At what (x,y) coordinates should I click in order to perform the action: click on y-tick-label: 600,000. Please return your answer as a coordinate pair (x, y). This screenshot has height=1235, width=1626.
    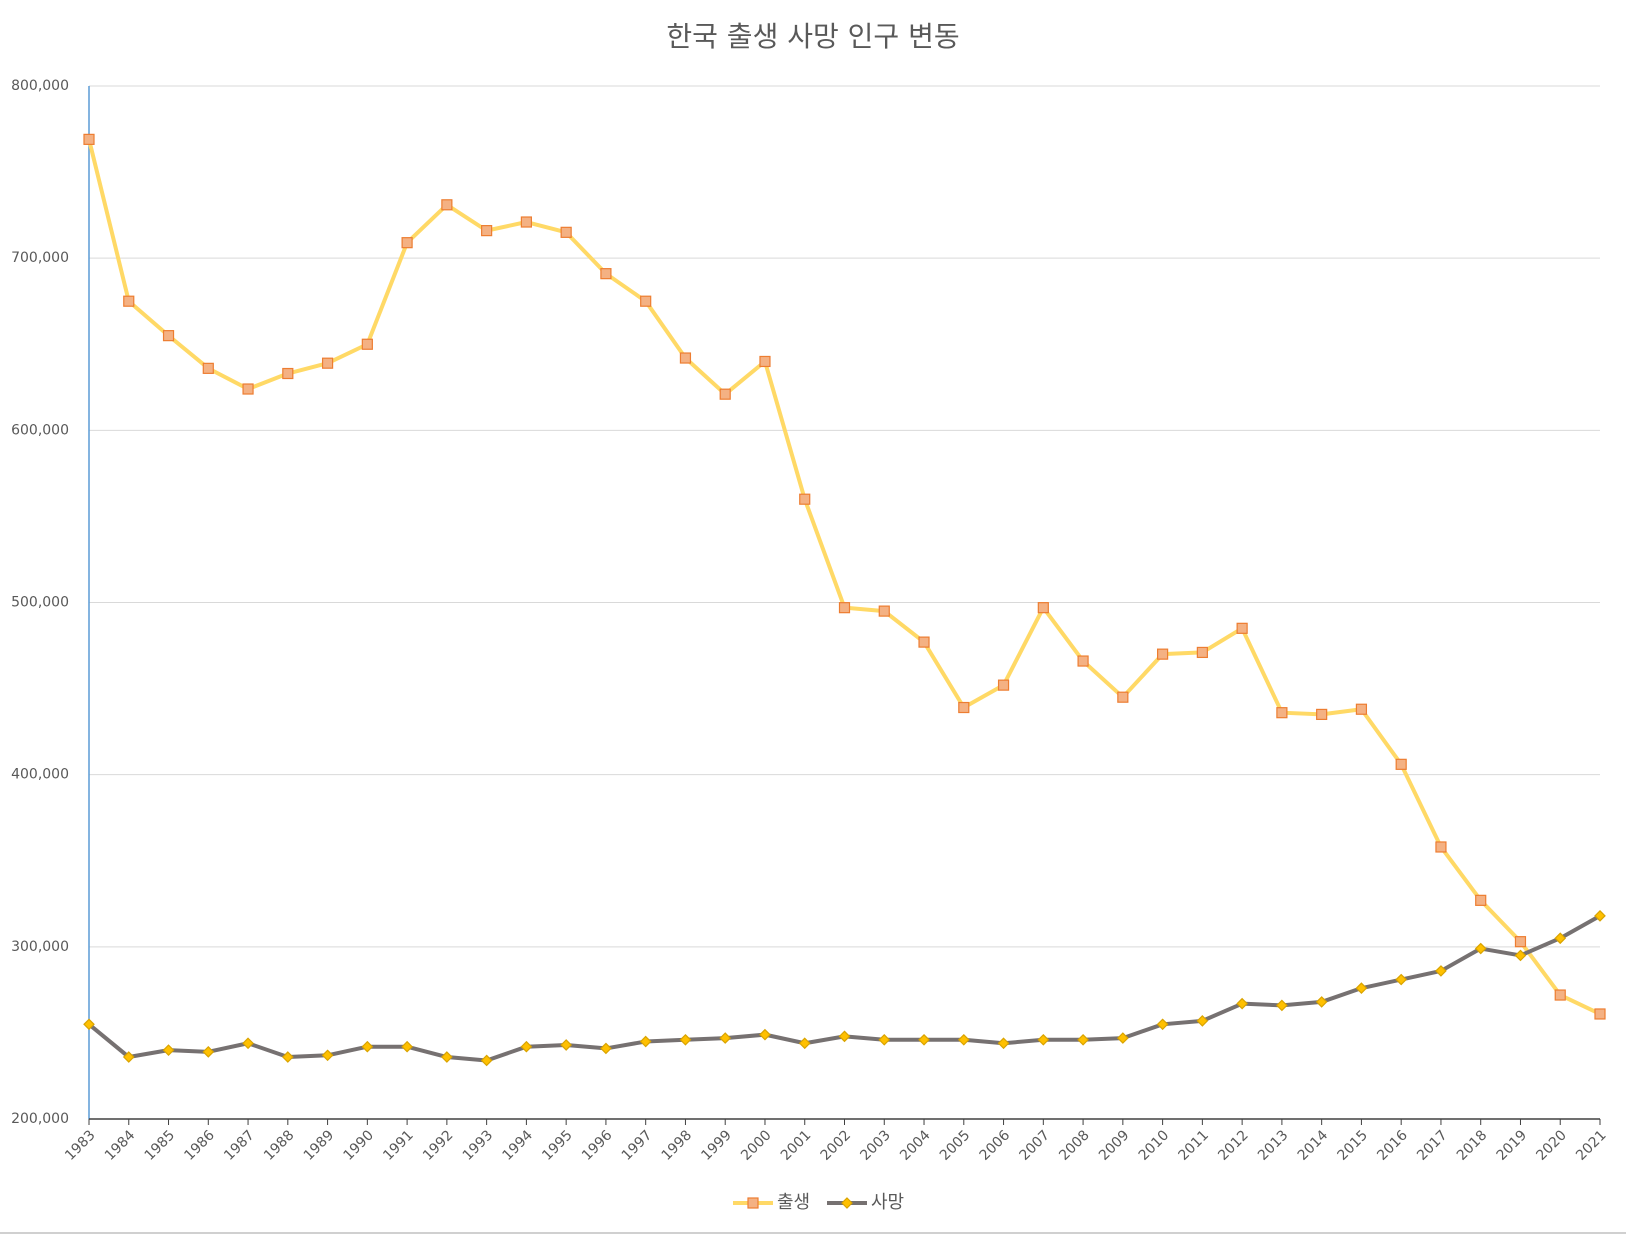
    Looking at the image, I should click on (40, 430).